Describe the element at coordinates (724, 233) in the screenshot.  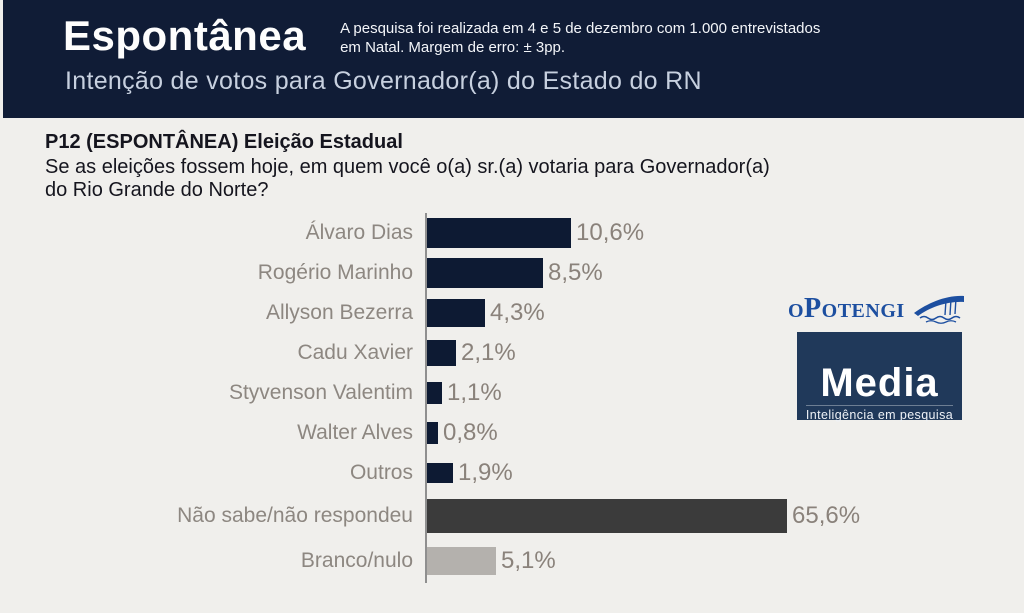
I see `bar-cell: 10,6%` at that location.